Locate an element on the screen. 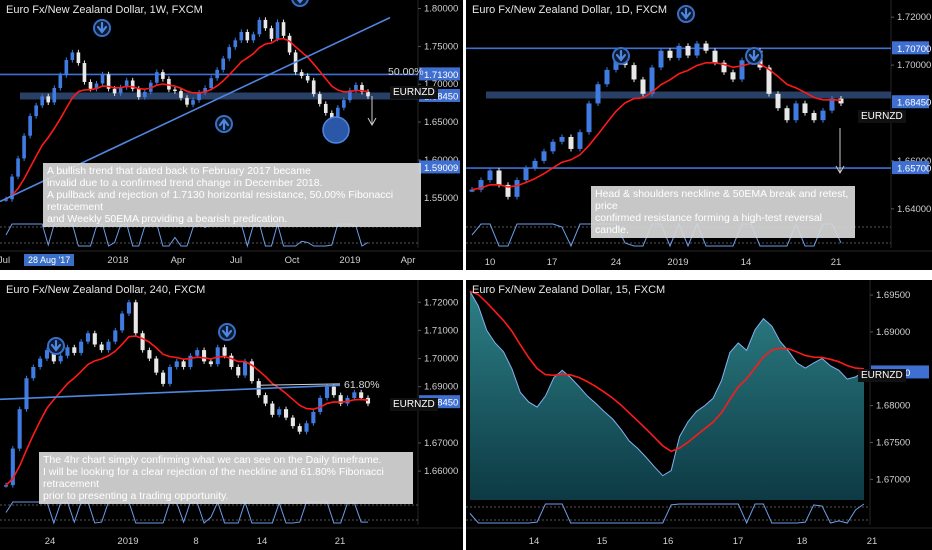 This screenshot has width=932, height=550. fib-line is located at coordinates (299, 384).